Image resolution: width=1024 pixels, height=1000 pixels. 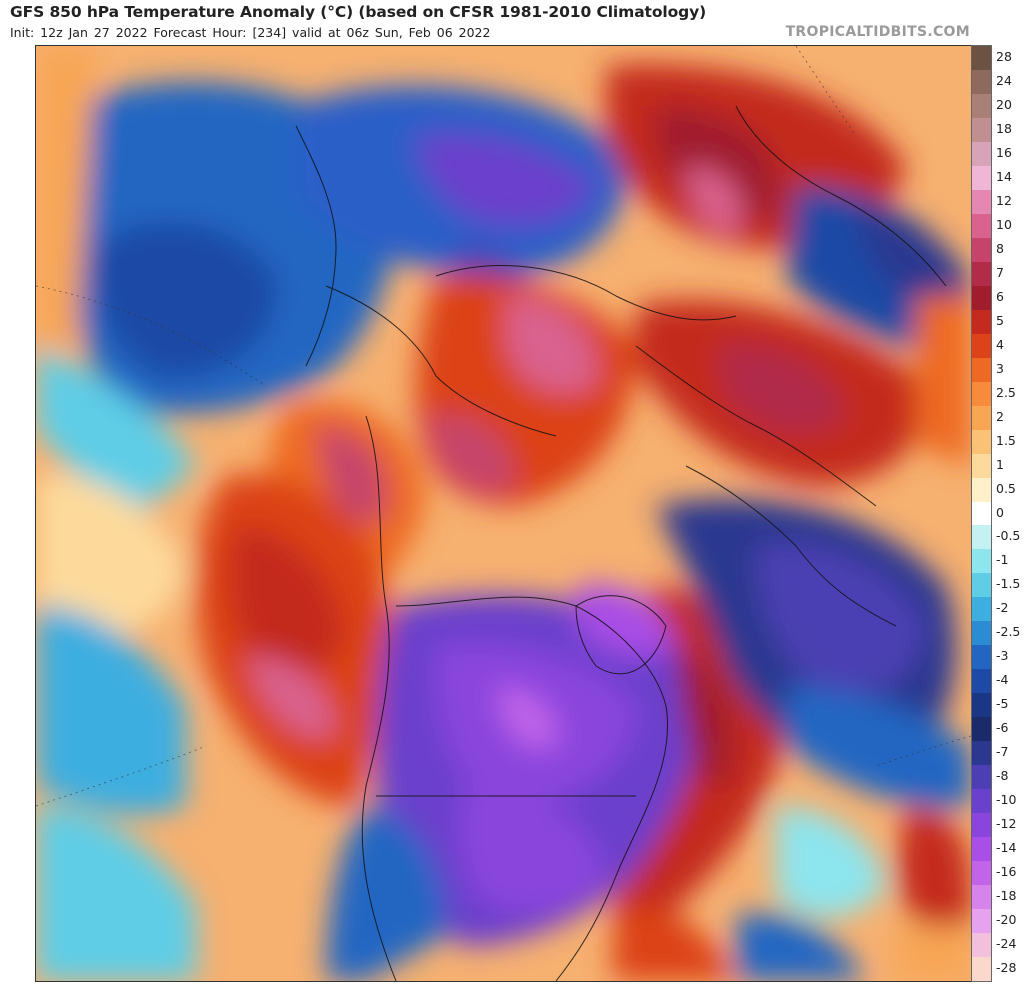 I want to click on colorbar-tick-label: 24, so click(x=1004, y=80).